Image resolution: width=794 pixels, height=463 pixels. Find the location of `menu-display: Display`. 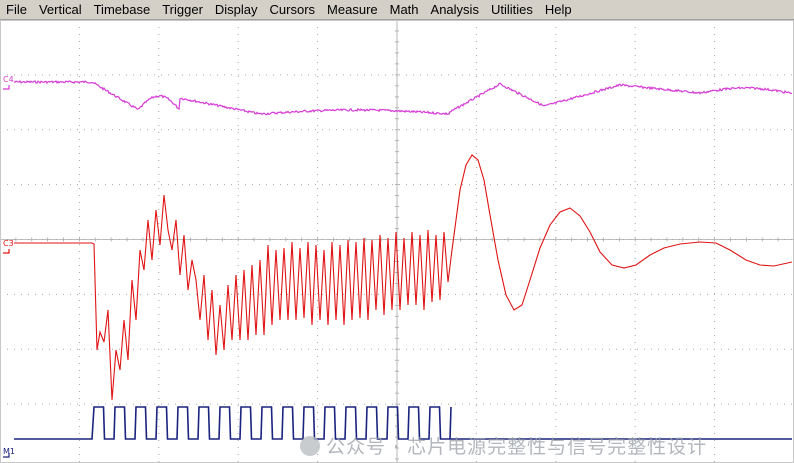

menu-display: Display is located at coordinates (236, 9).